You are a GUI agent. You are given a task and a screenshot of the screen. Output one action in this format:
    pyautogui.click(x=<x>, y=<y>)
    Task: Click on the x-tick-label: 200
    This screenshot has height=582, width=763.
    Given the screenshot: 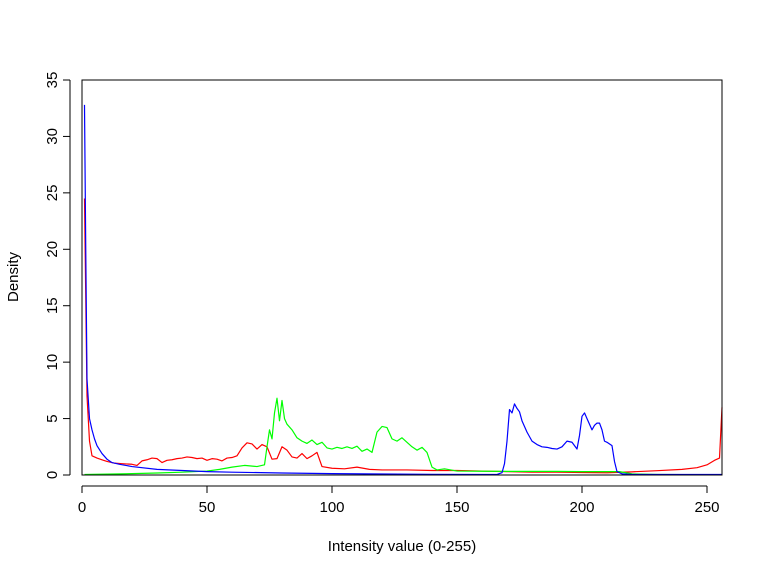 What is the action you would take?
    pyautogui.click(x=581, y=507)
    